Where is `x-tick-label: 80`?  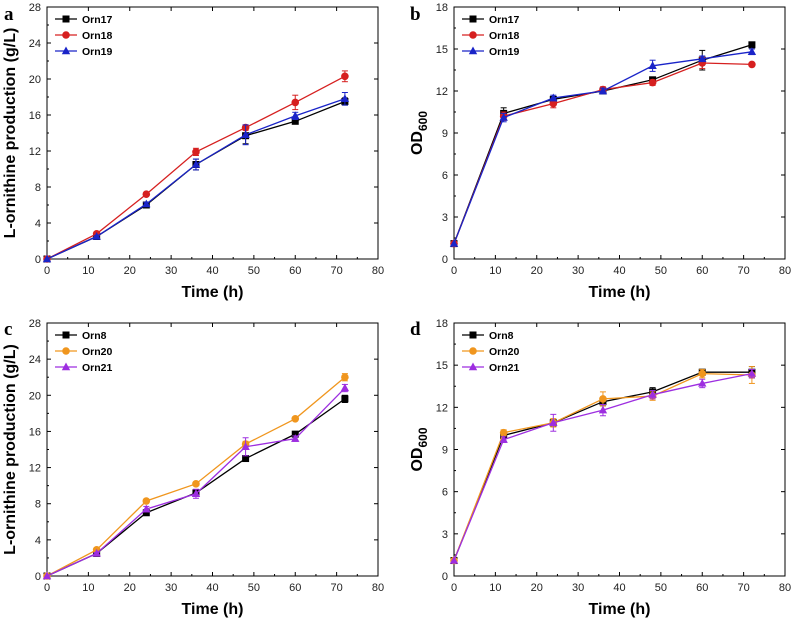
x-tick-label: 80 is located at coordinates (785, 271).